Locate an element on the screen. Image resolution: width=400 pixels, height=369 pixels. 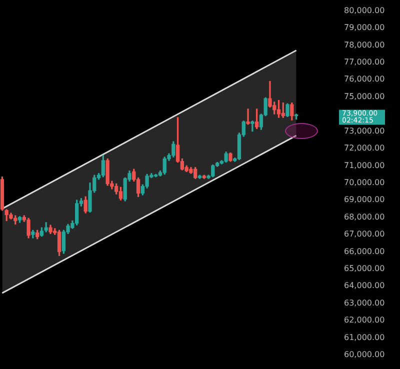
y-tick-label: 75,000.00 is located at coordinates (364, 96).